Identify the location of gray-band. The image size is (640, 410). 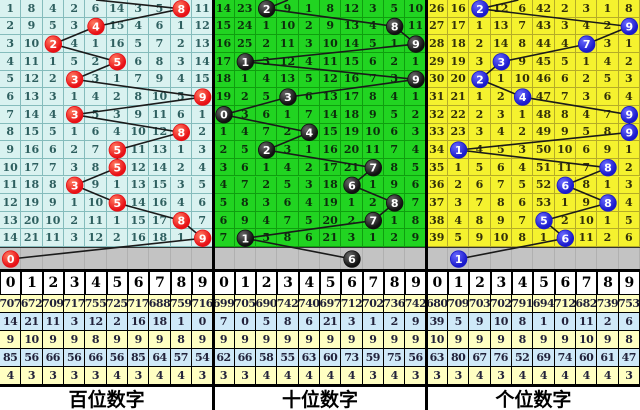
(320, 259).